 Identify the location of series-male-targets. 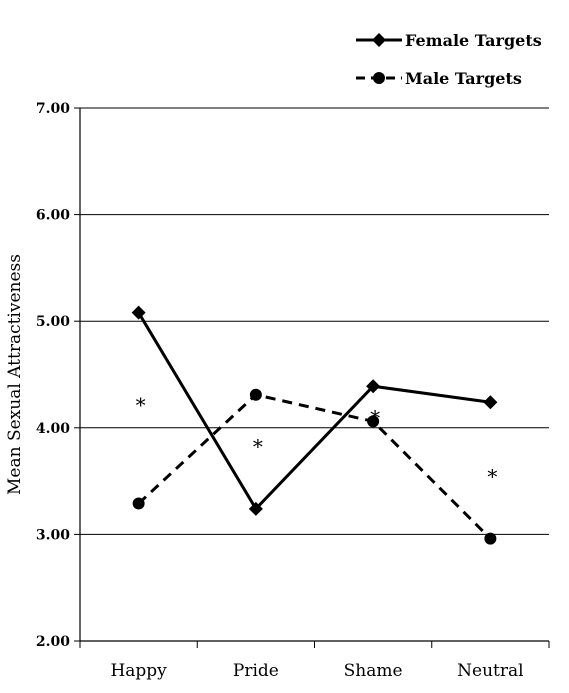
(314, 466).